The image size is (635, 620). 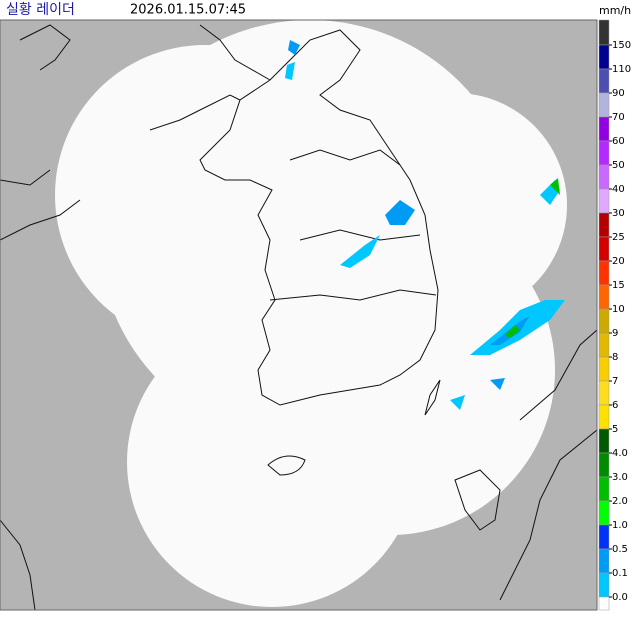 What do you see at coordinates (618, 237) in the screenshot?
I see `legend-label: 25` at bounding box center [618, 237].